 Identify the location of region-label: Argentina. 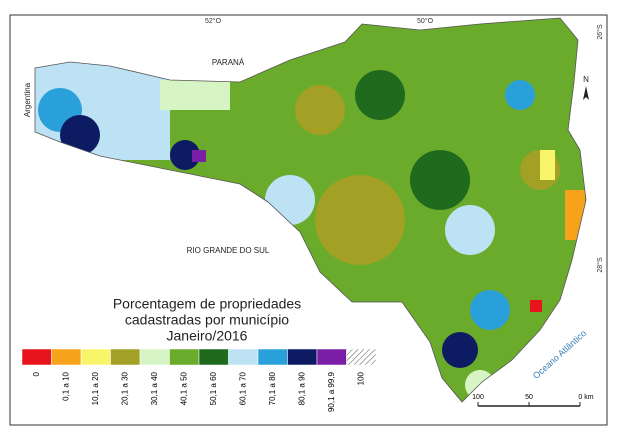
(27, 99).